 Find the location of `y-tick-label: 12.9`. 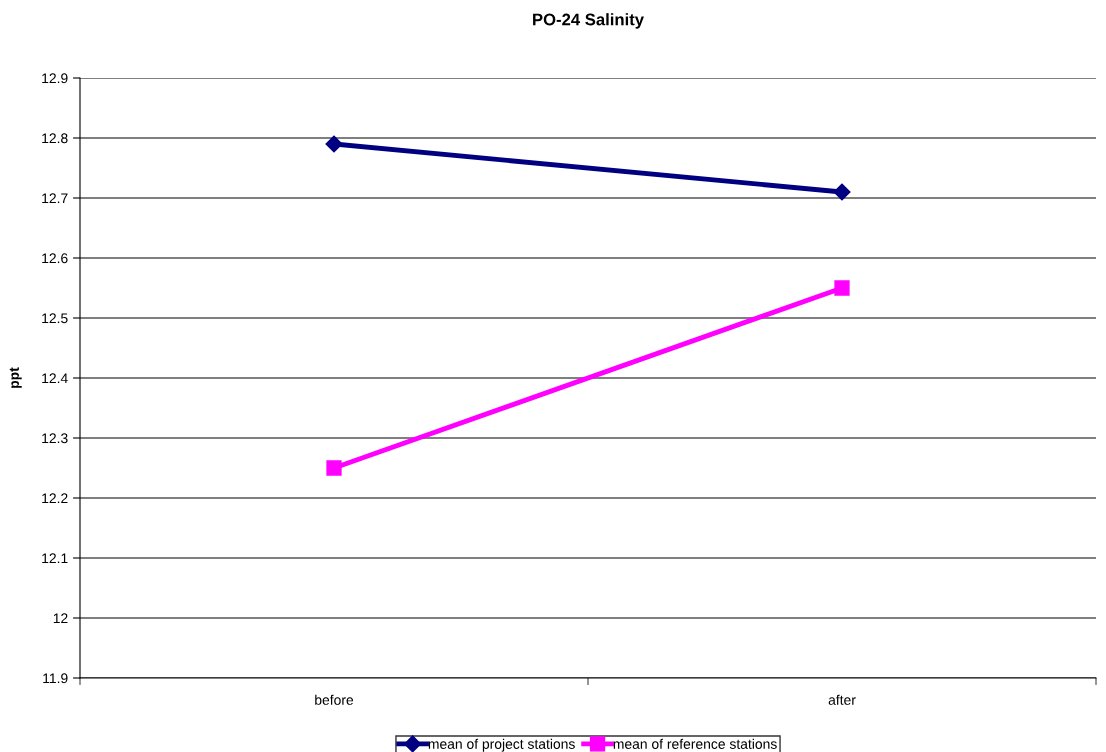

y-tick-label: 12.9 is located at coordinates (55, 78).